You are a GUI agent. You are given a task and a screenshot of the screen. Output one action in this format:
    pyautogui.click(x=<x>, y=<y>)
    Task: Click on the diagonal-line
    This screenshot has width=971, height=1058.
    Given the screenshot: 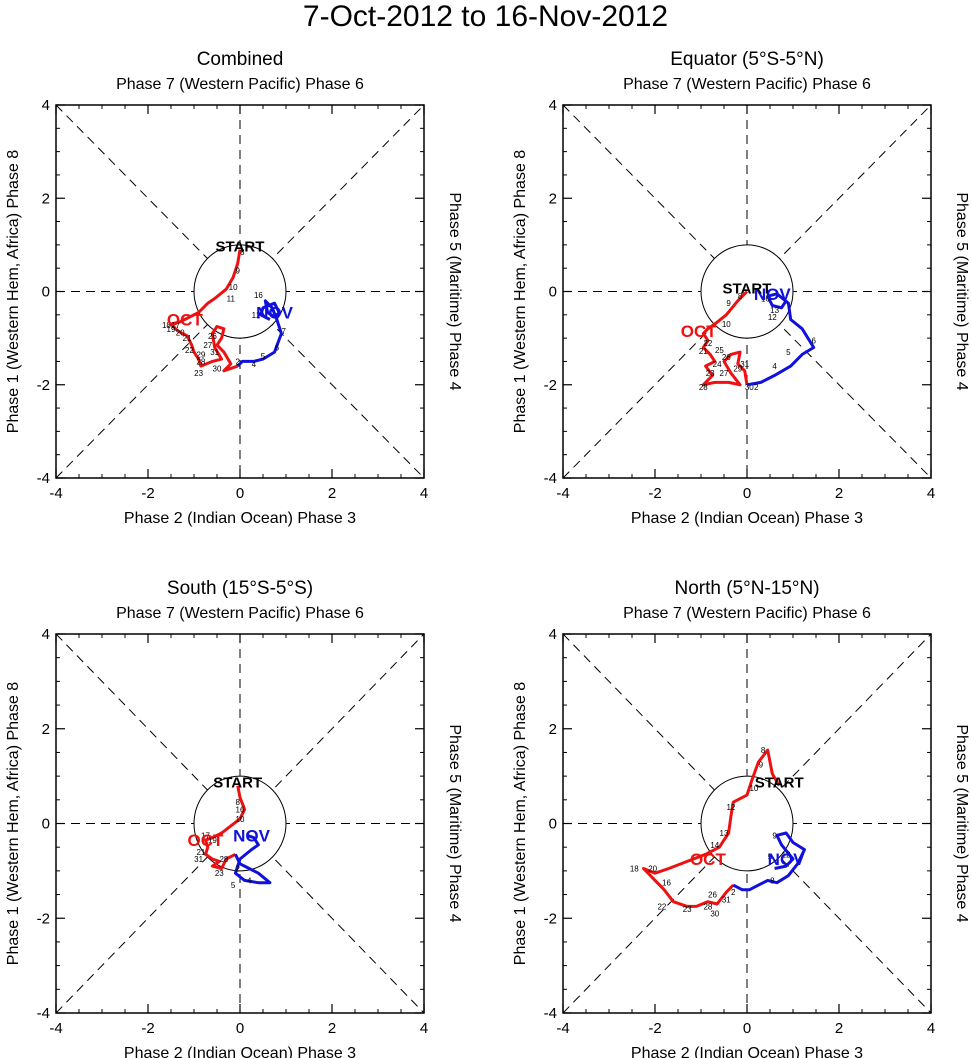 What is the action you would take?
    pyautogui.click(x=747, y=823)
    